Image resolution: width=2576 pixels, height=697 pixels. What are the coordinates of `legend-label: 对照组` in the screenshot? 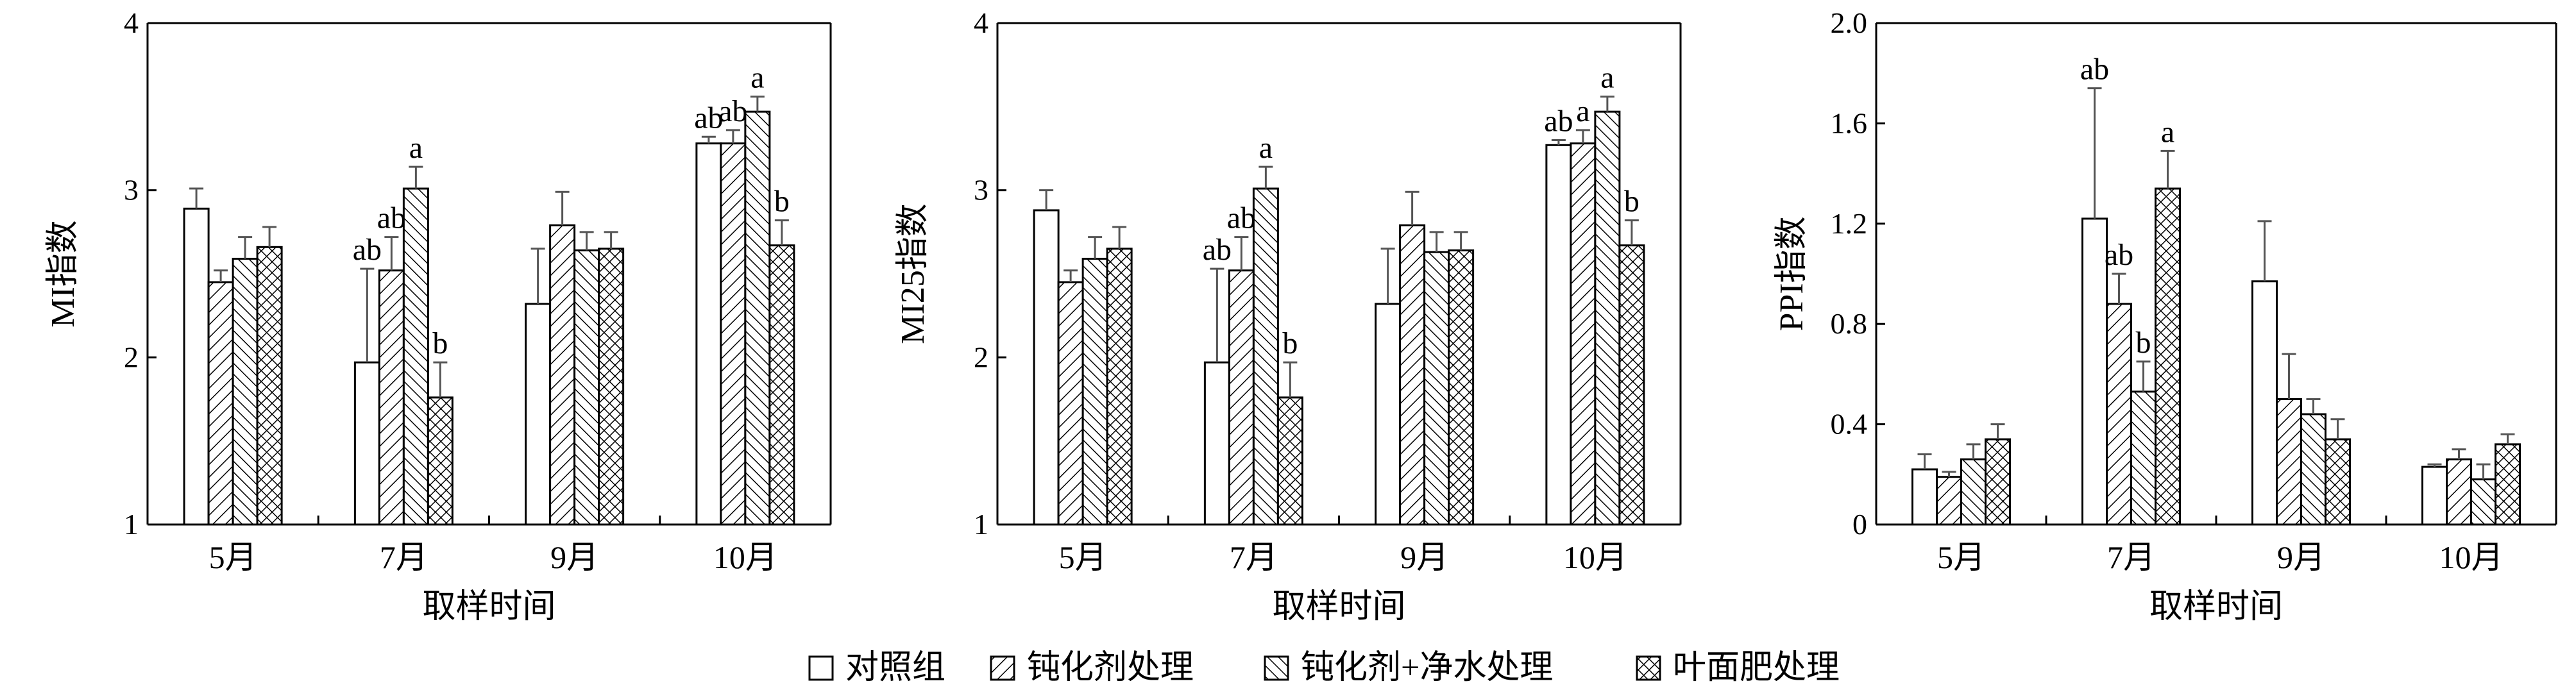 It's located at (895, 668).